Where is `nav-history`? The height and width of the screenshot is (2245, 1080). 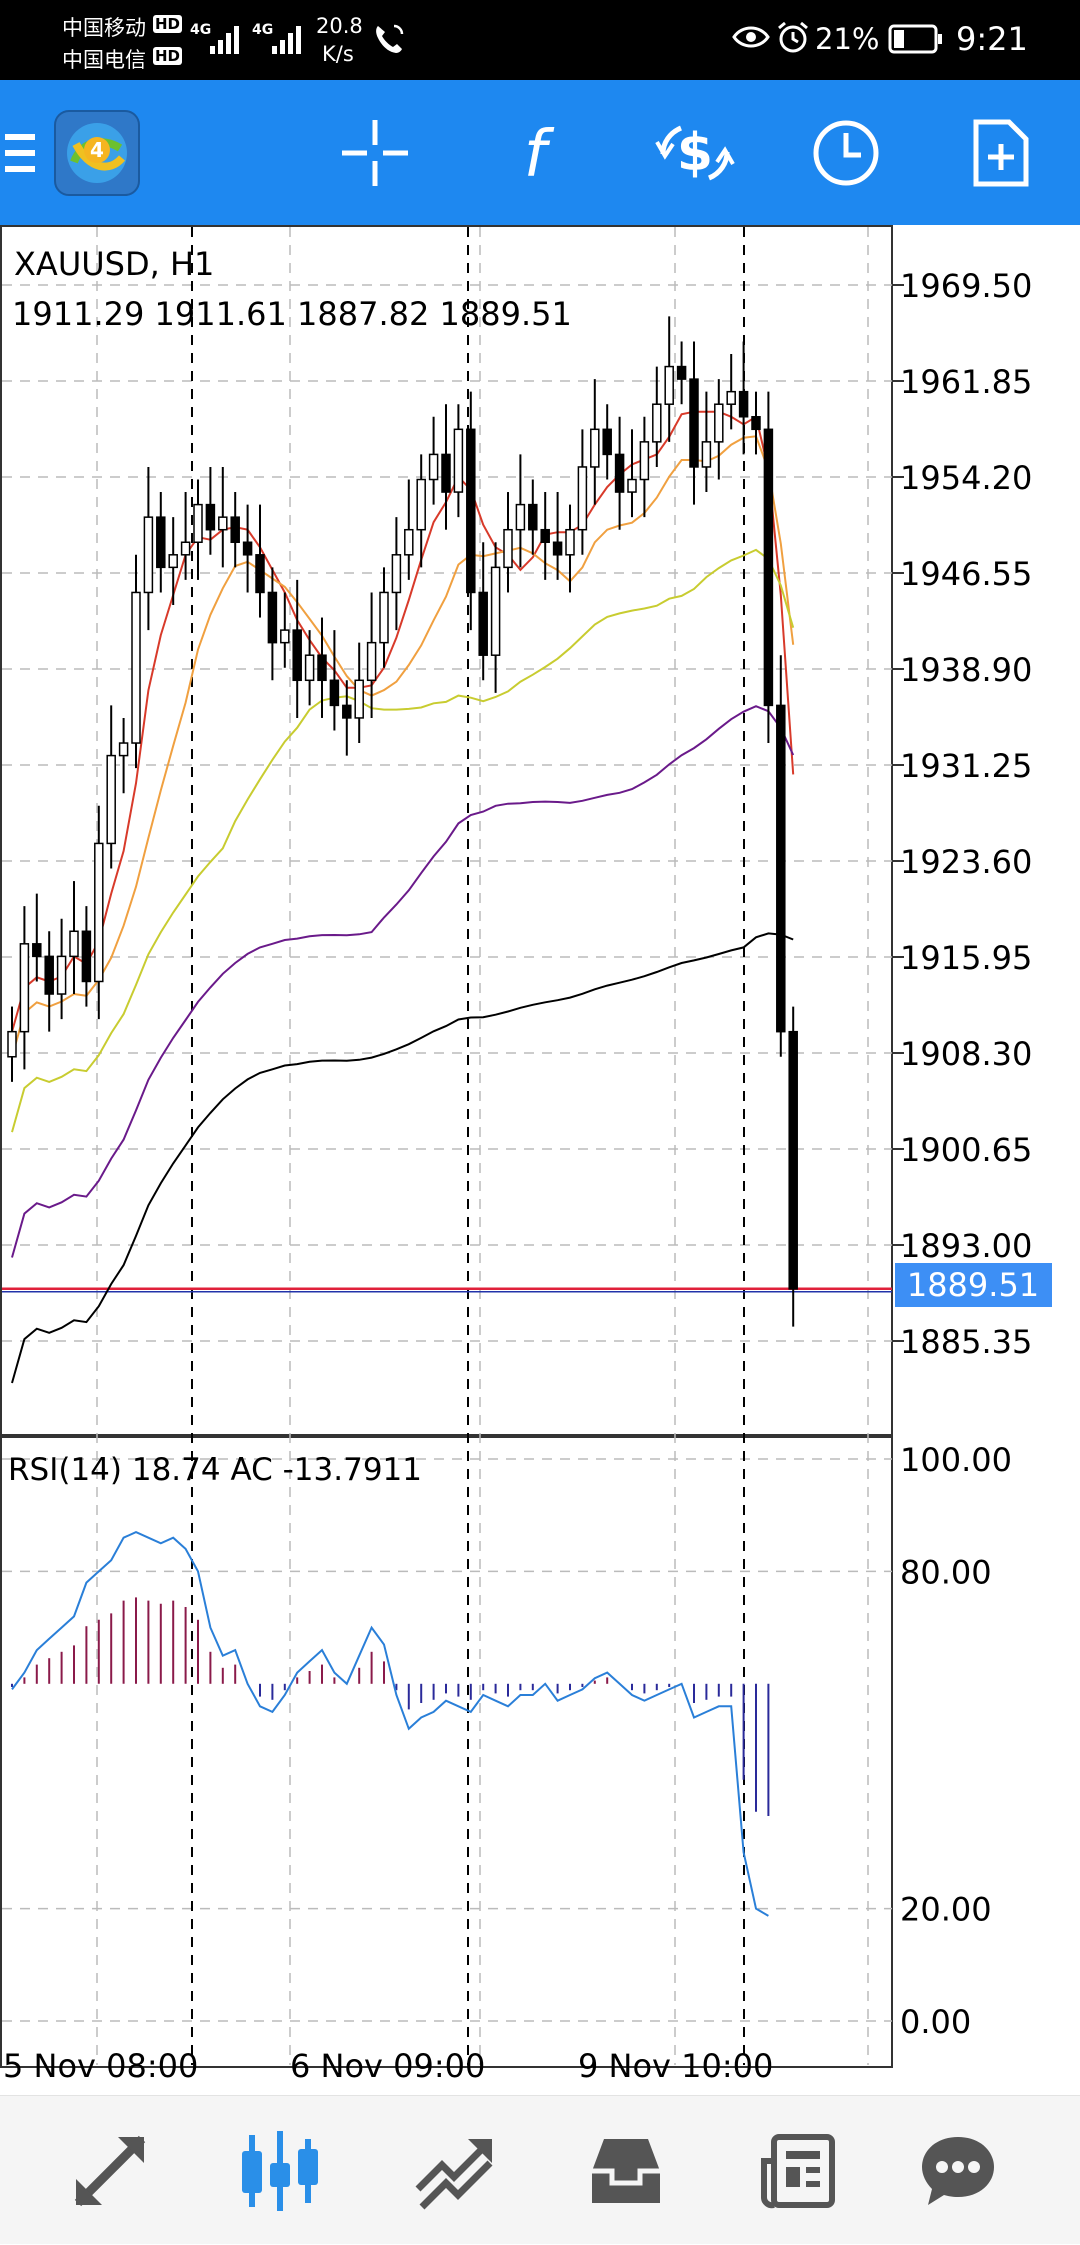 nav-history is located at coordinates (626, 2170).